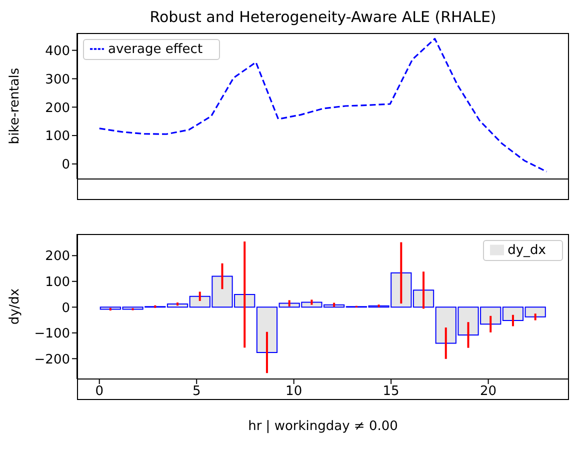  I want to click on y-tick-label: −100, so click(52, 334).